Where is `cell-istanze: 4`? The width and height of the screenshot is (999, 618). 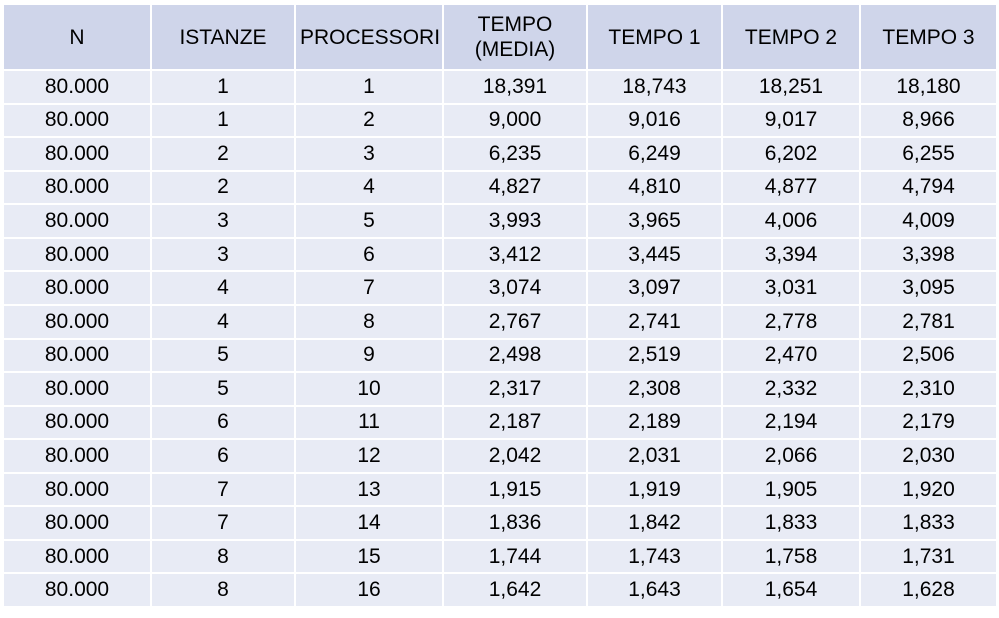
cell-istanze: 4 is located at coordinates (223, 288).